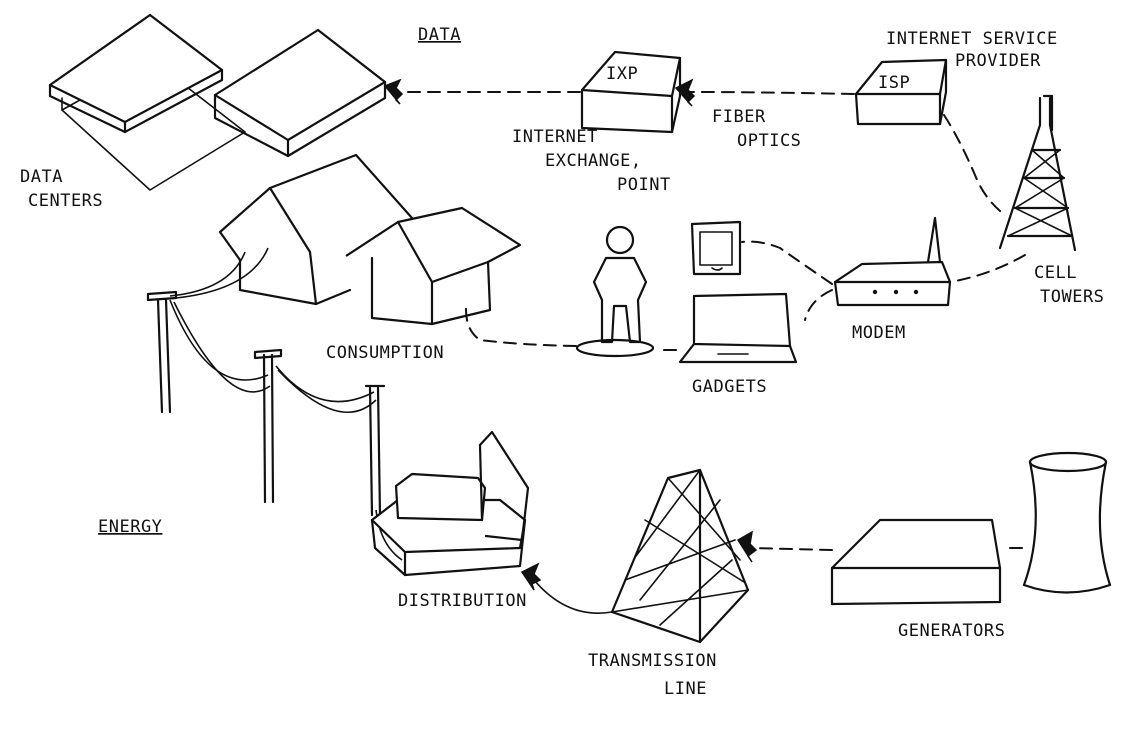 The width and height of the screenshot is (1128, 751). Describe the element at coordinates (450, 503) in the screenshot. I see `distribution-illustration` at that location.